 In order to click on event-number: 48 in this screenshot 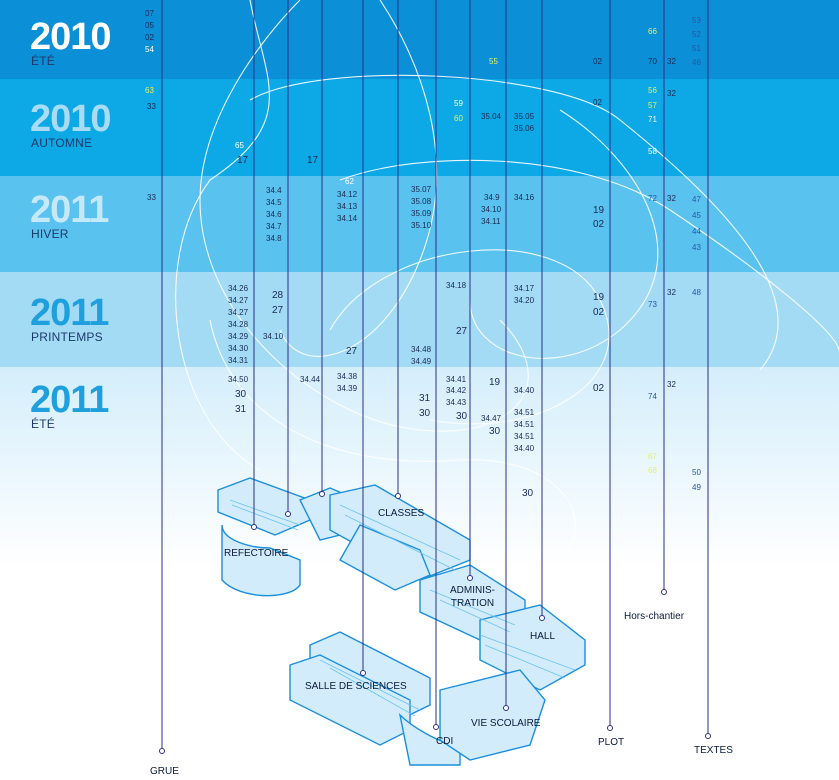, I will do `click(696, 292)`.